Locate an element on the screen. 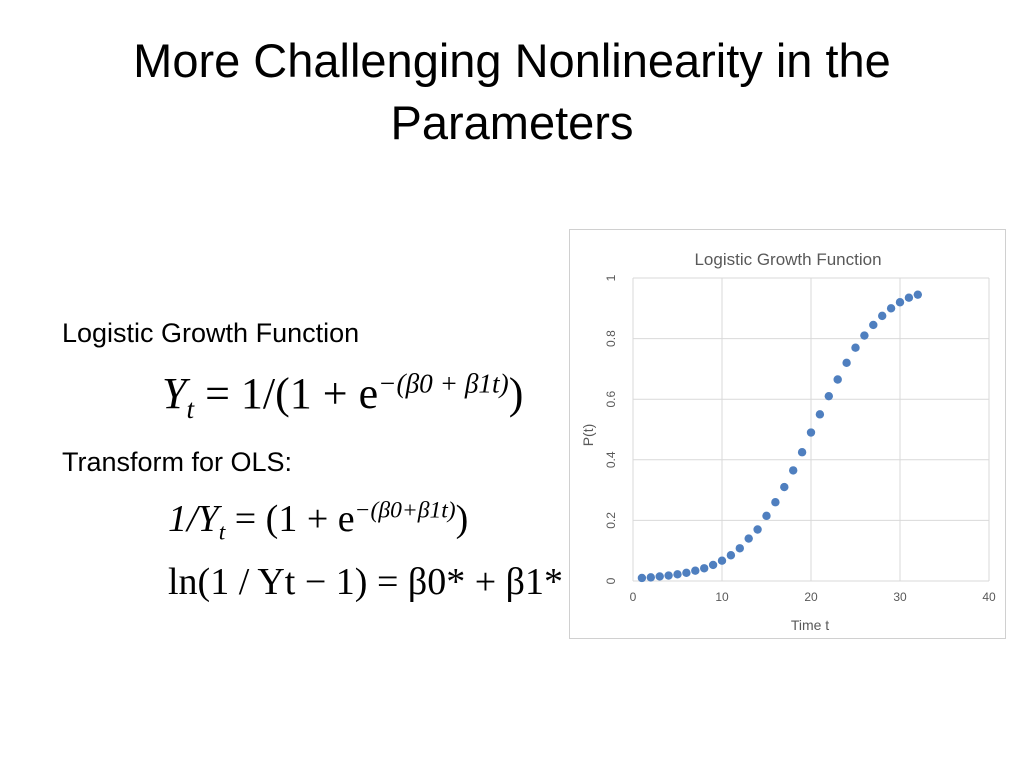  eq2-rhs-pre: = (1 + e is located at coordinates (290, 519).